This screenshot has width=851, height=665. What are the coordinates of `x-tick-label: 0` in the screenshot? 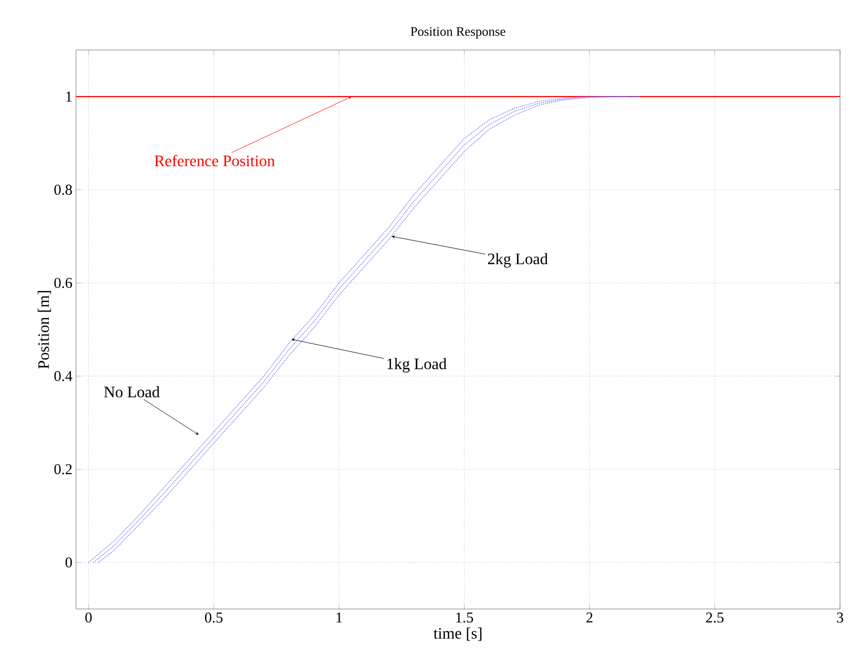 It's located at (88, 617).